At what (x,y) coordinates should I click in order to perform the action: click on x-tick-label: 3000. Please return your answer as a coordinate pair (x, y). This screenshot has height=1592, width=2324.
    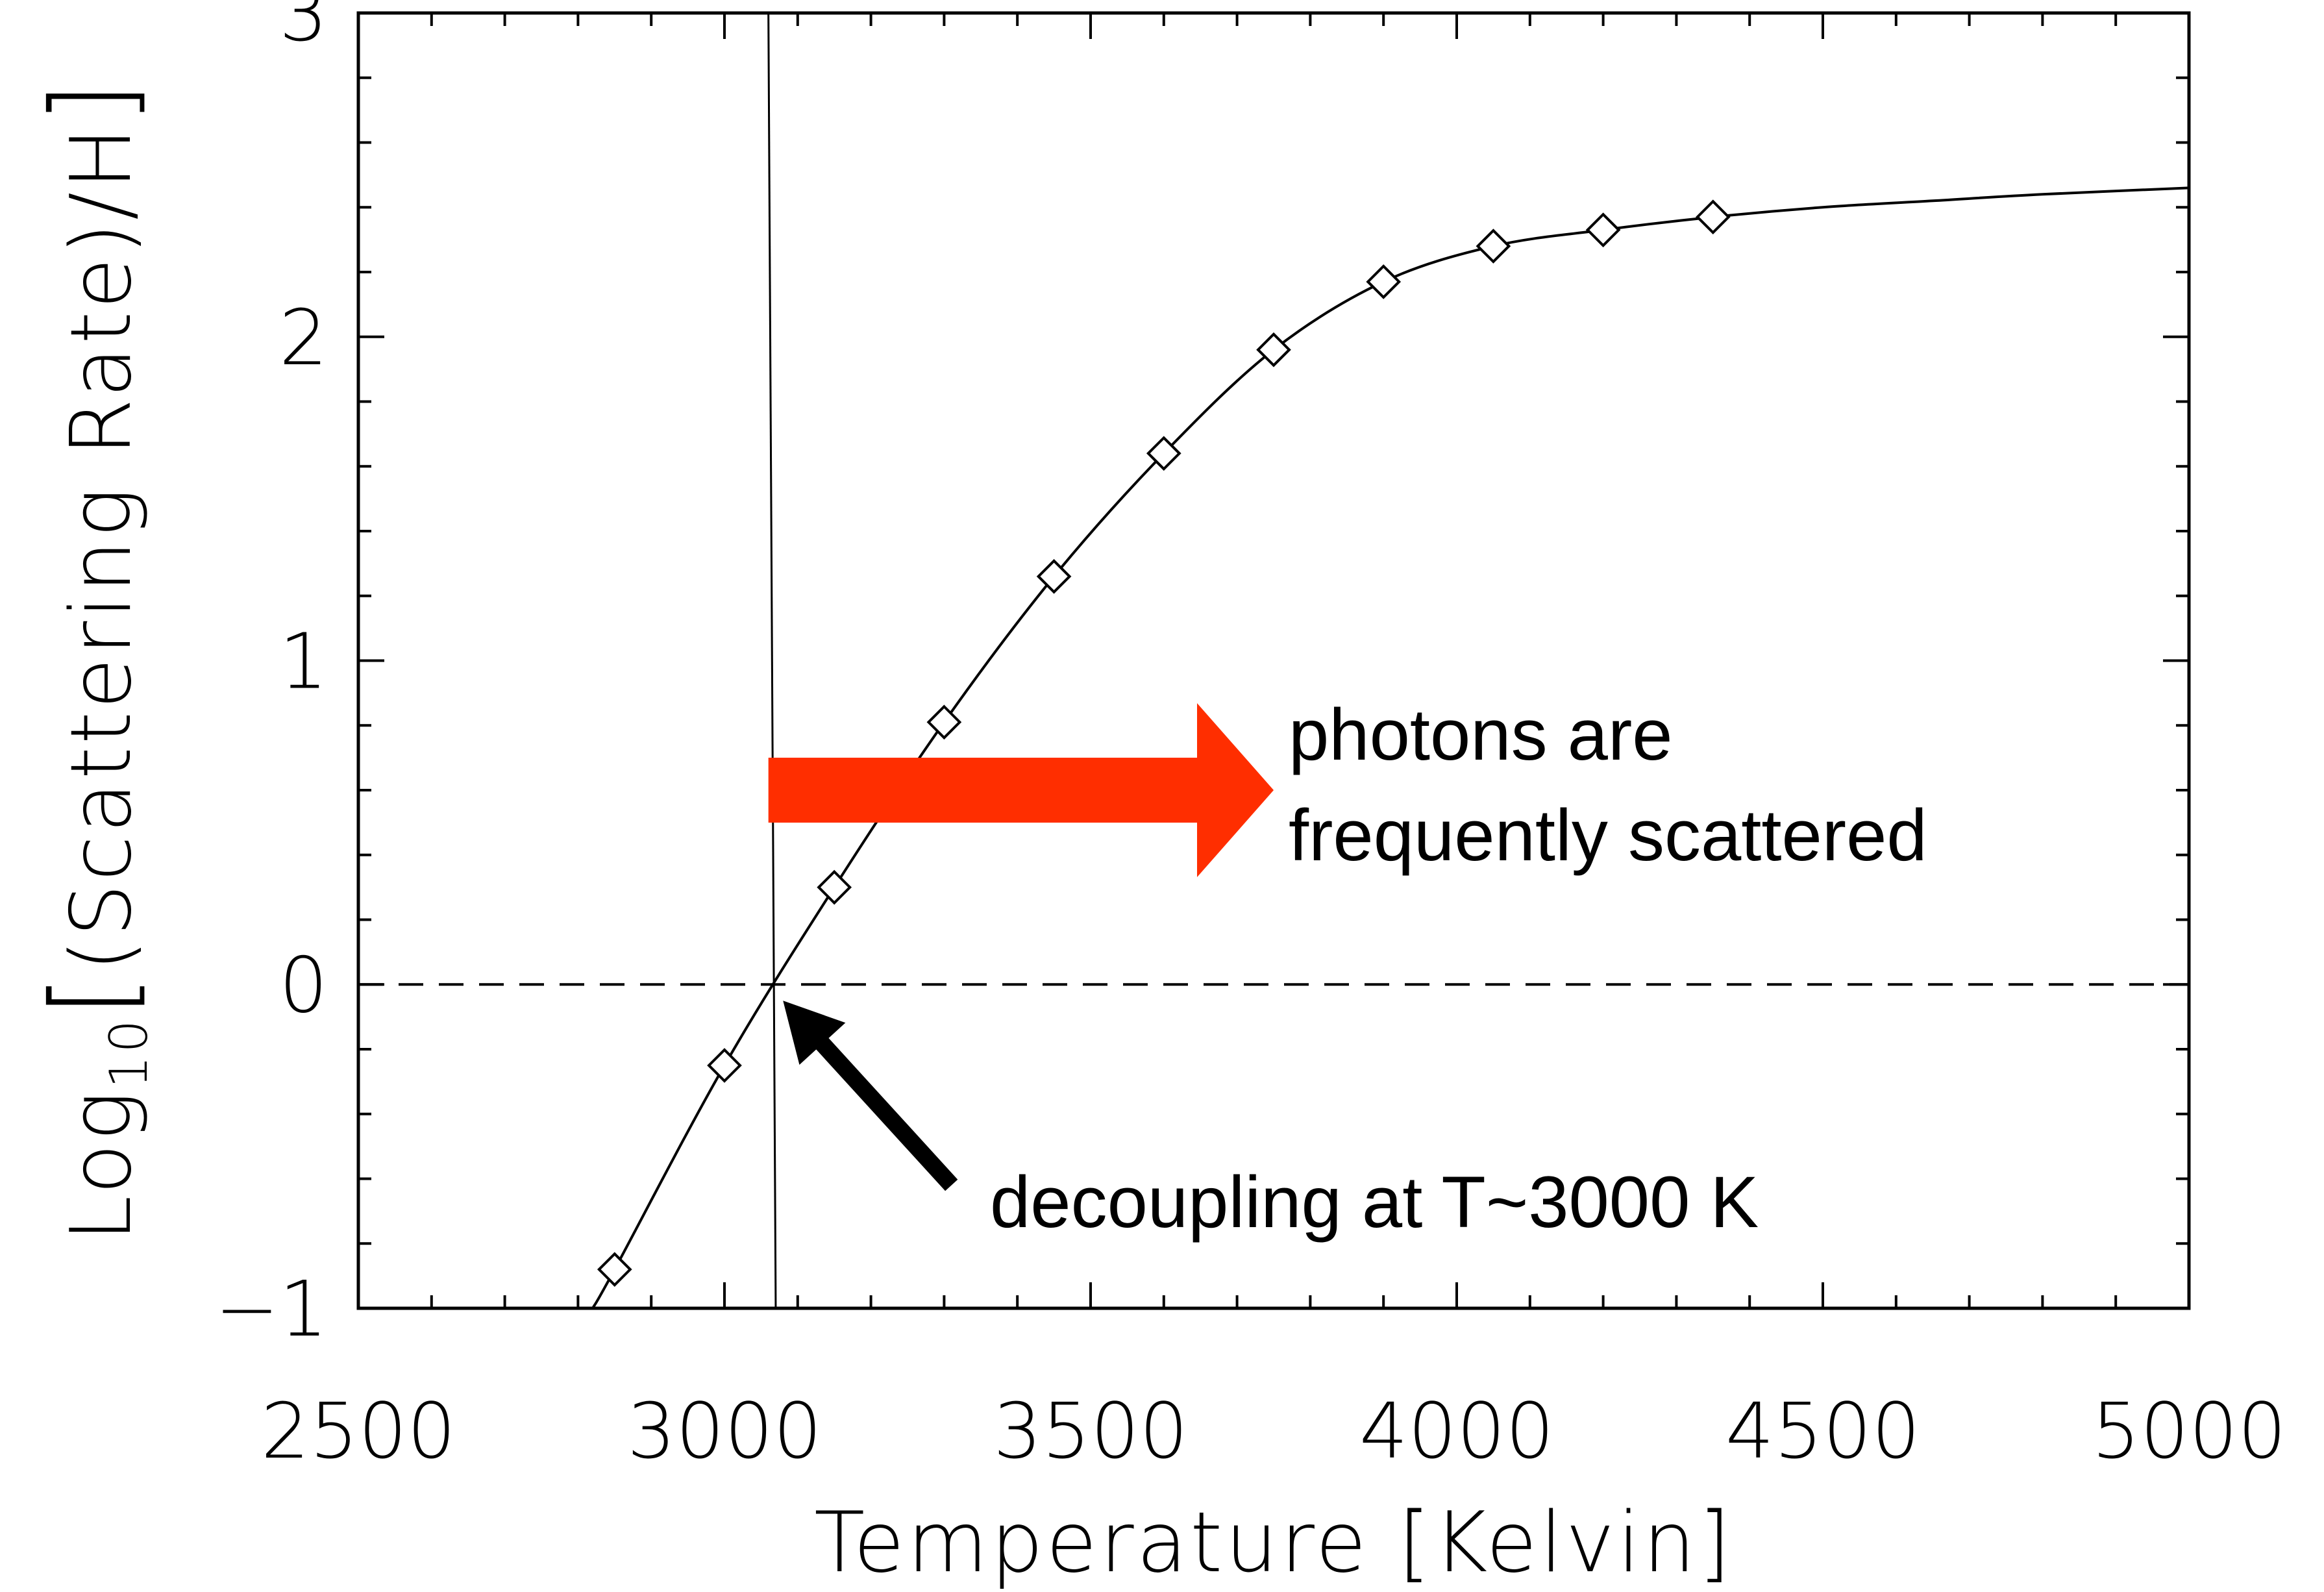
    Looking at the image, I should click on (725, 1431).